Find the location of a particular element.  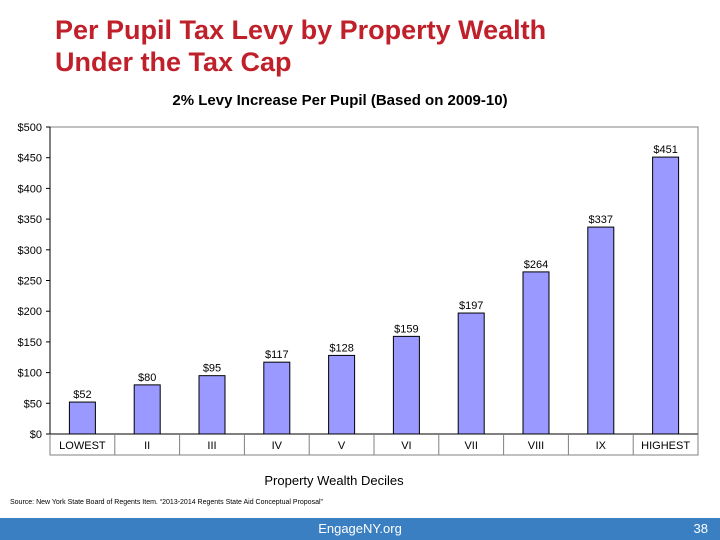

page-number: 38 is located at coordinates (700, 528).